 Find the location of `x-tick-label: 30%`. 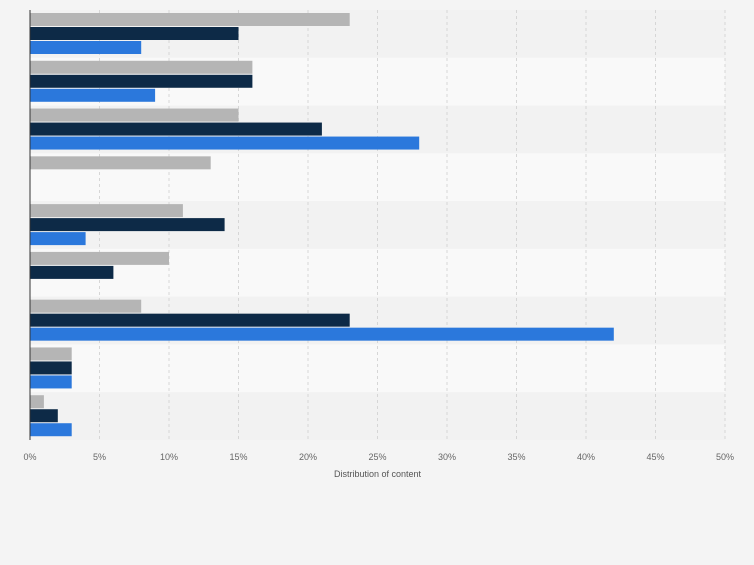

x-tick-label: 30% is located at coordinates (447, 457).